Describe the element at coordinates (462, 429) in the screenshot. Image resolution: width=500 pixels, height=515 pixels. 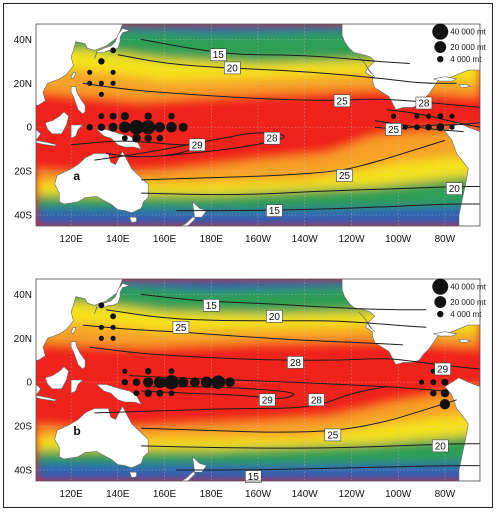
I see `land-samerica` at that location.